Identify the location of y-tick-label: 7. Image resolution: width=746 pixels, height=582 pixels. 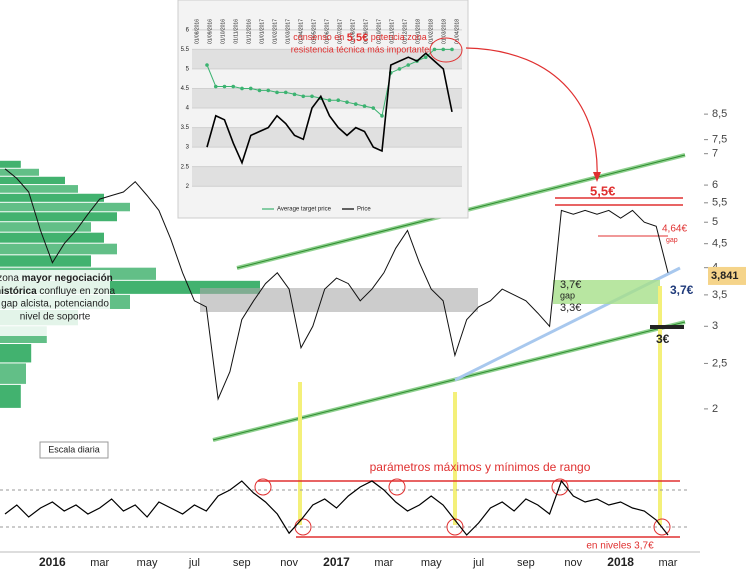
(715, 154).